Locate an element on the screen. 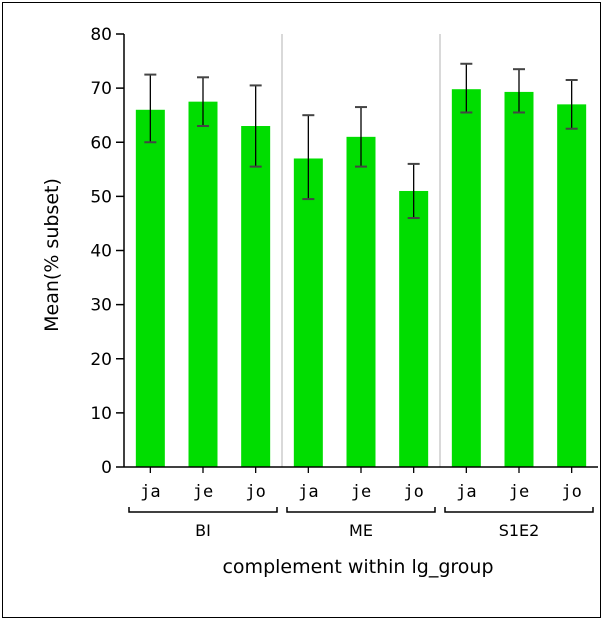 This screenshot has width=605, height=621. x-axis: ja je jo BI ja je jo ME ja je jo S1E2 is located at coordinates (361, 503).